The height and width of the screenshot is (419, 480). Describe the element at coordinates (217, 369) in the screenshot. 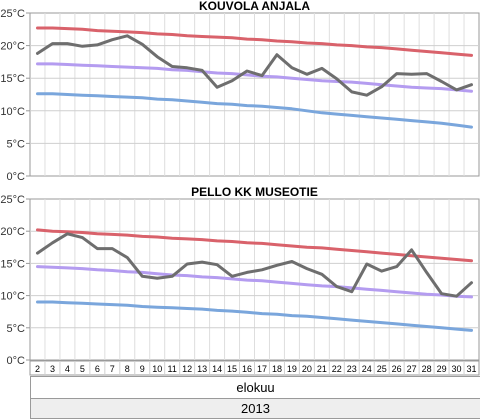

I see `x-tick-label: 14` at that location.